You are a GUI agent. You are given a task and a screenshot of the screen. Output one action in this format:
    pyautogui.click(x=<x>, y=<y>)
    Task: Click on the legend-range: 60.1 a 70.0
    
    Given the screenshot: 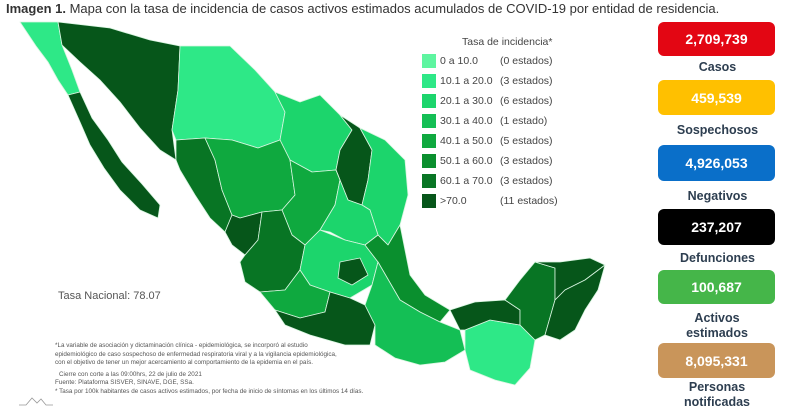 What is the action you would take?
    pyautogui.click(x=466, y=181)
    